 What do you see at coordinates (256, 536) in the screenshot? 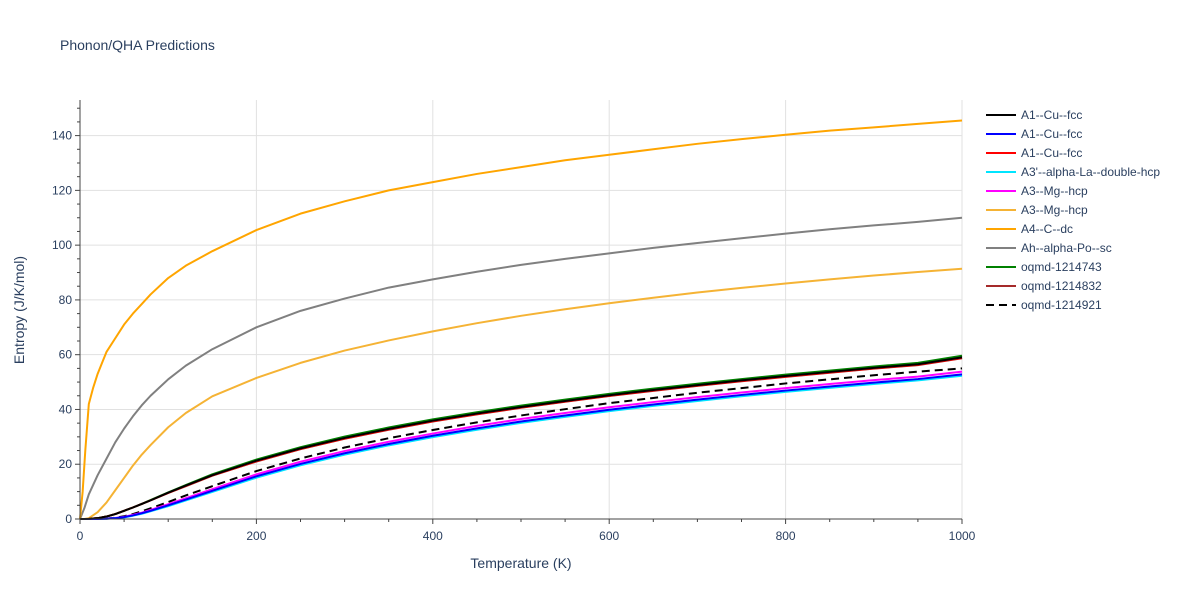
I see `x-tick-label: 200` at bounding box center [256, 536].